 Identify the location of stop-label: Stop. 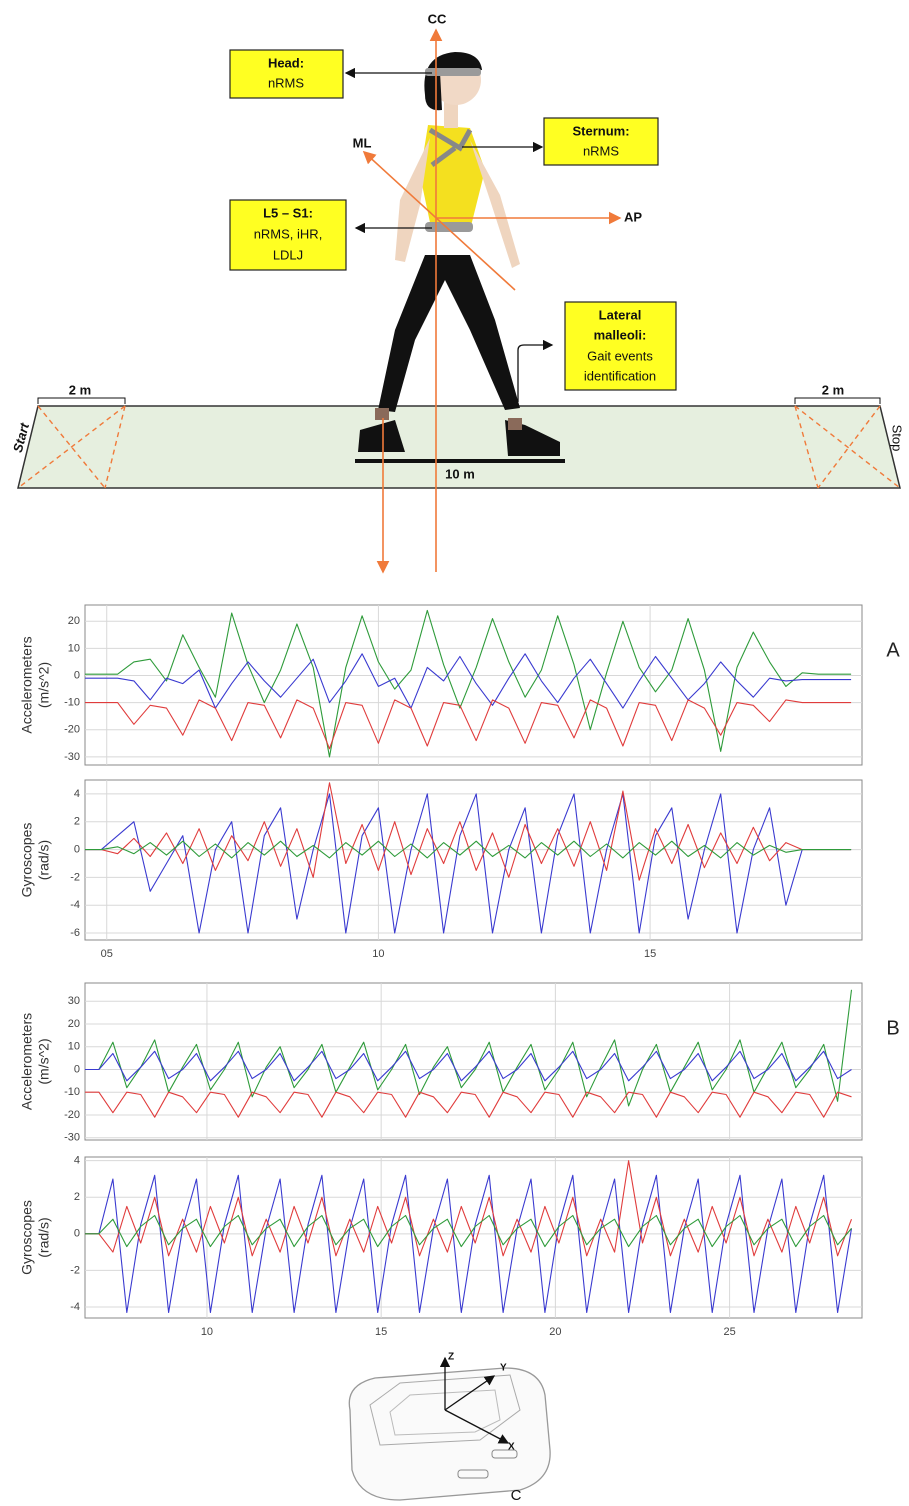
(897, 438).